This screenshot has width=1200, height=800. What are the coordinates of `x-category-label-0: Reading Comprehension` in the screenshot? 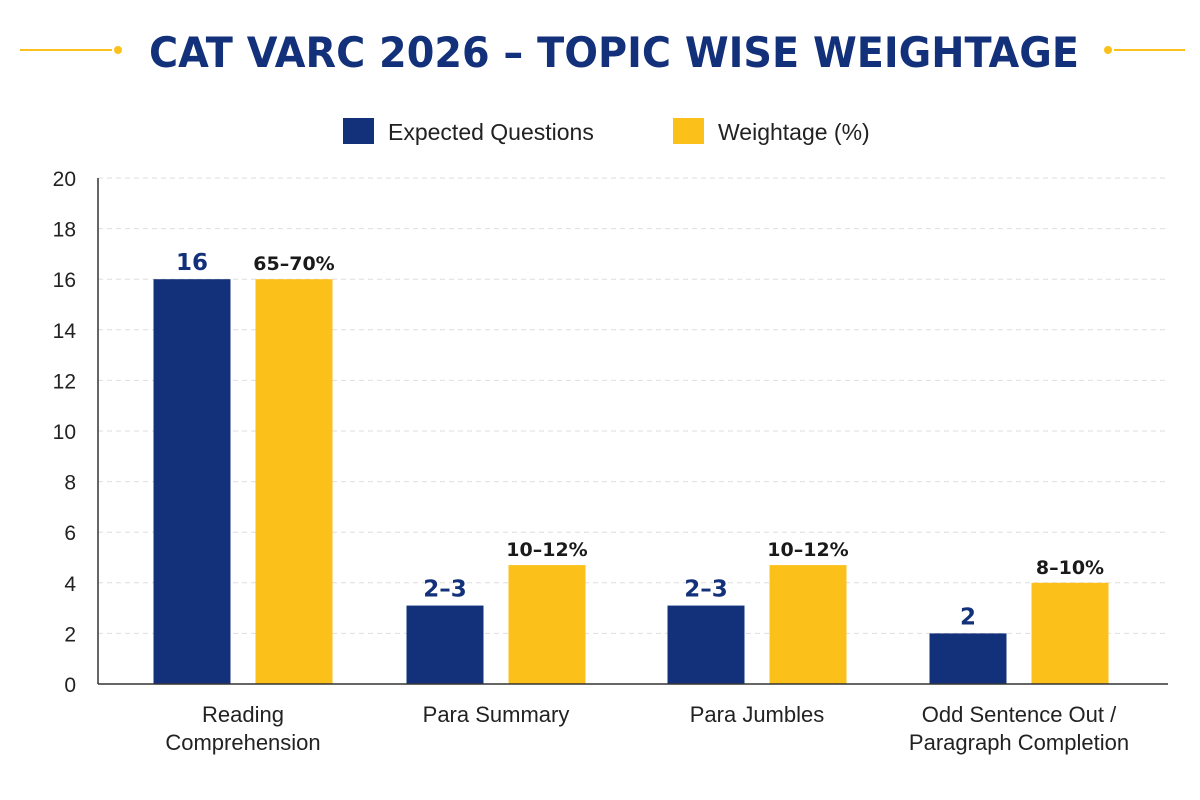 It's located at (242, 728).